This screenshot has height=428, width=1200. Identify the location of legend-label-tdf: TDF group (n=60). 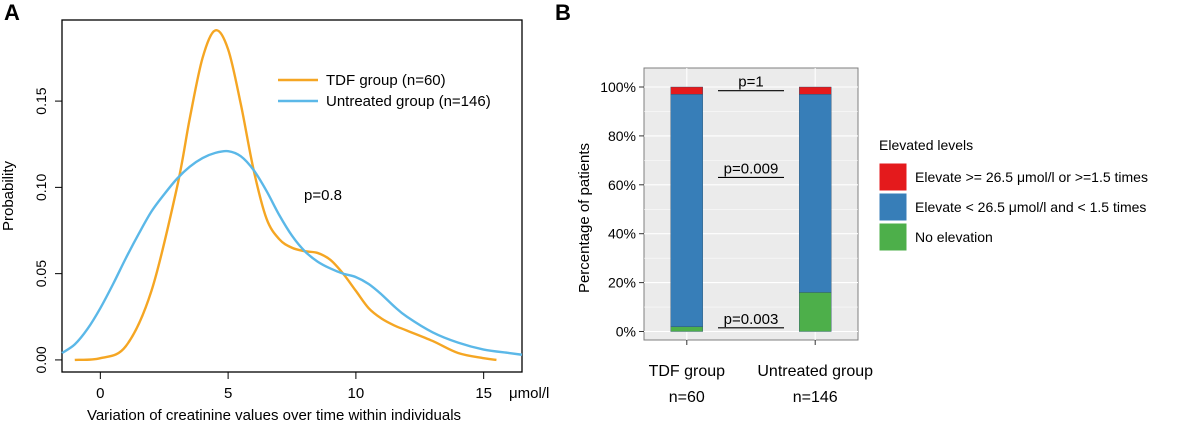
(386, 80).